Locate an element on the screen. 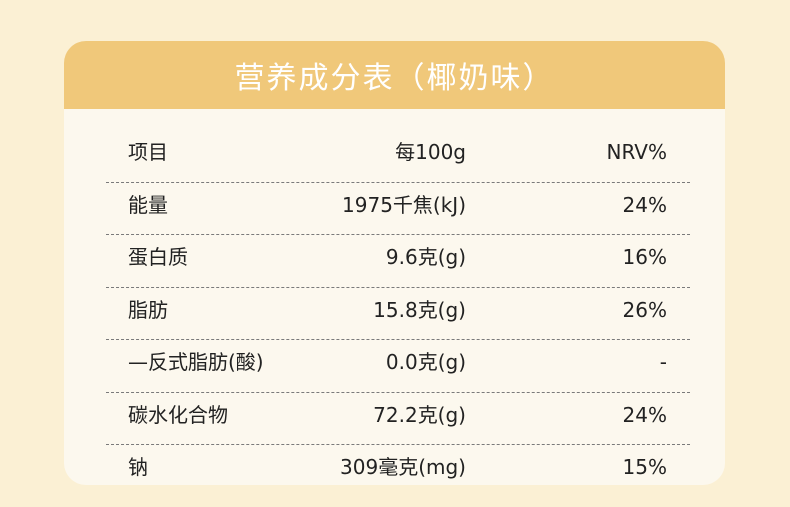 The width and height of the screenshot is (790, 507). table-row: 钠 309毫克(mg) 15% is located at coordinates (398, 465).